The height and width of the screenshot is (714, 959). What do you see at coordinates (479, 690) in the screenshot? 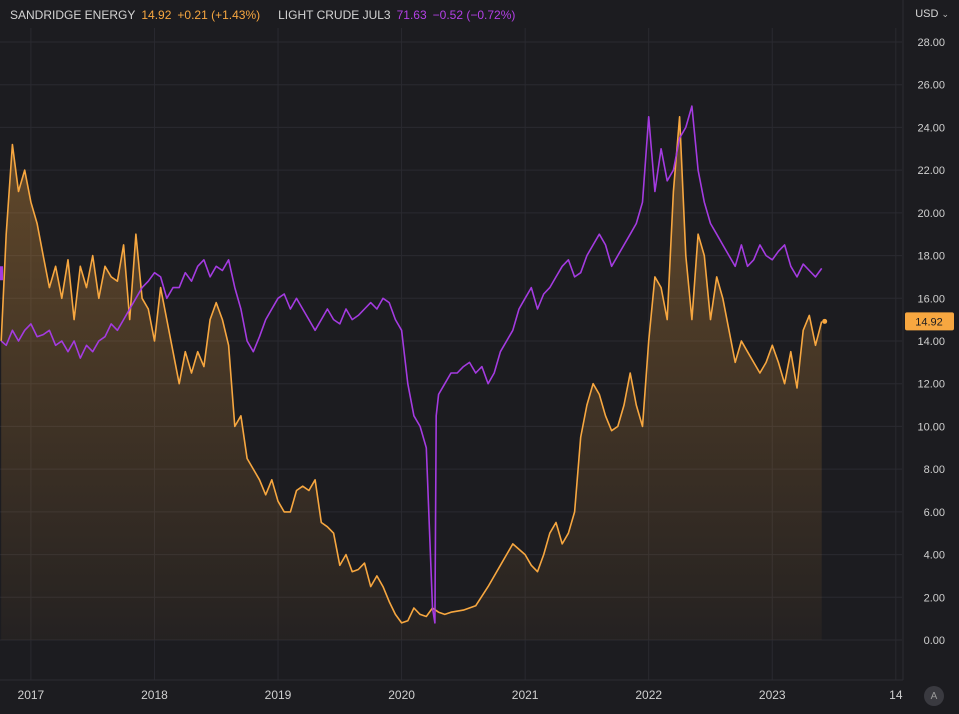
I see `x-axis: 2017 2018 2019 2020 2021 2022 2023 14` at bounding box center [479, 690].